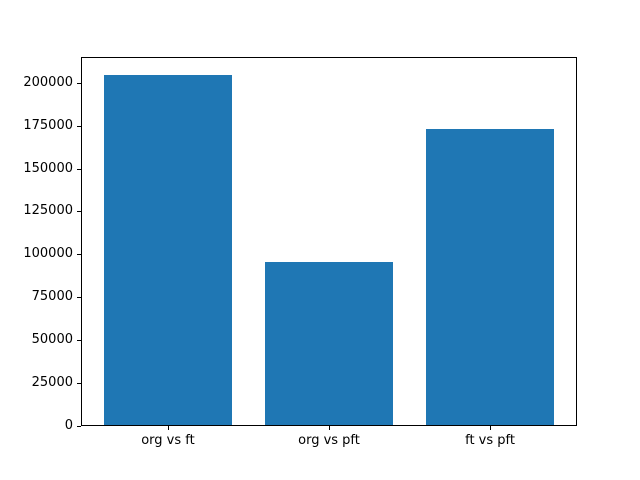  Describe the element at coordinates (168, 440) in the screenshot. I see `x-tick-label: org vs ft` at that location.